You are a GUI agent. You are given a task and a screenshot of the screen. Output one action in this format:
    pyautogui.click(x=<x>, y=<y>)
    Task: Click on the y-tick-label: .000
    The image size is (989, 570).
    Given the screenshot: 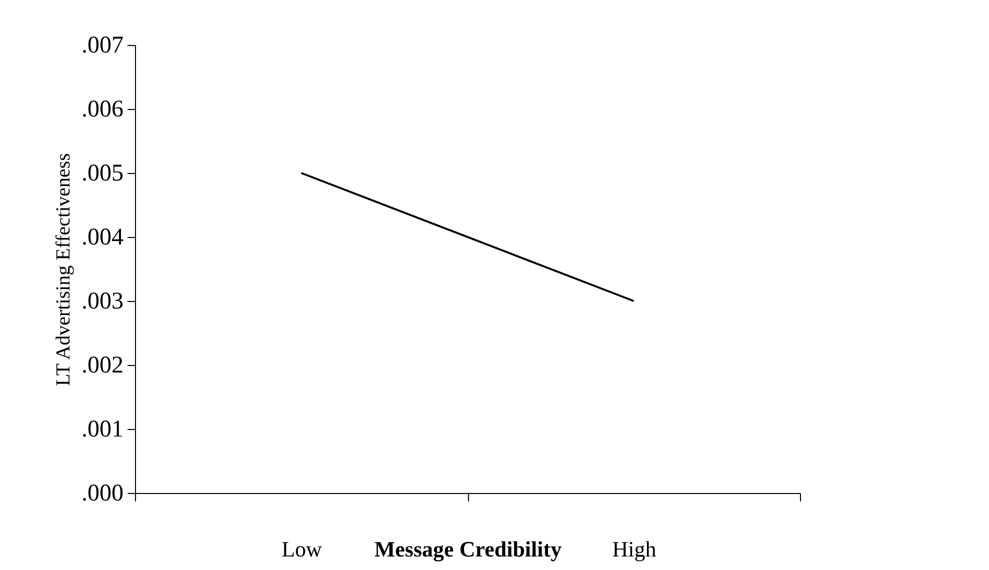 What is the action you would take?
    pyautogui.click(x=103, y=493)
    